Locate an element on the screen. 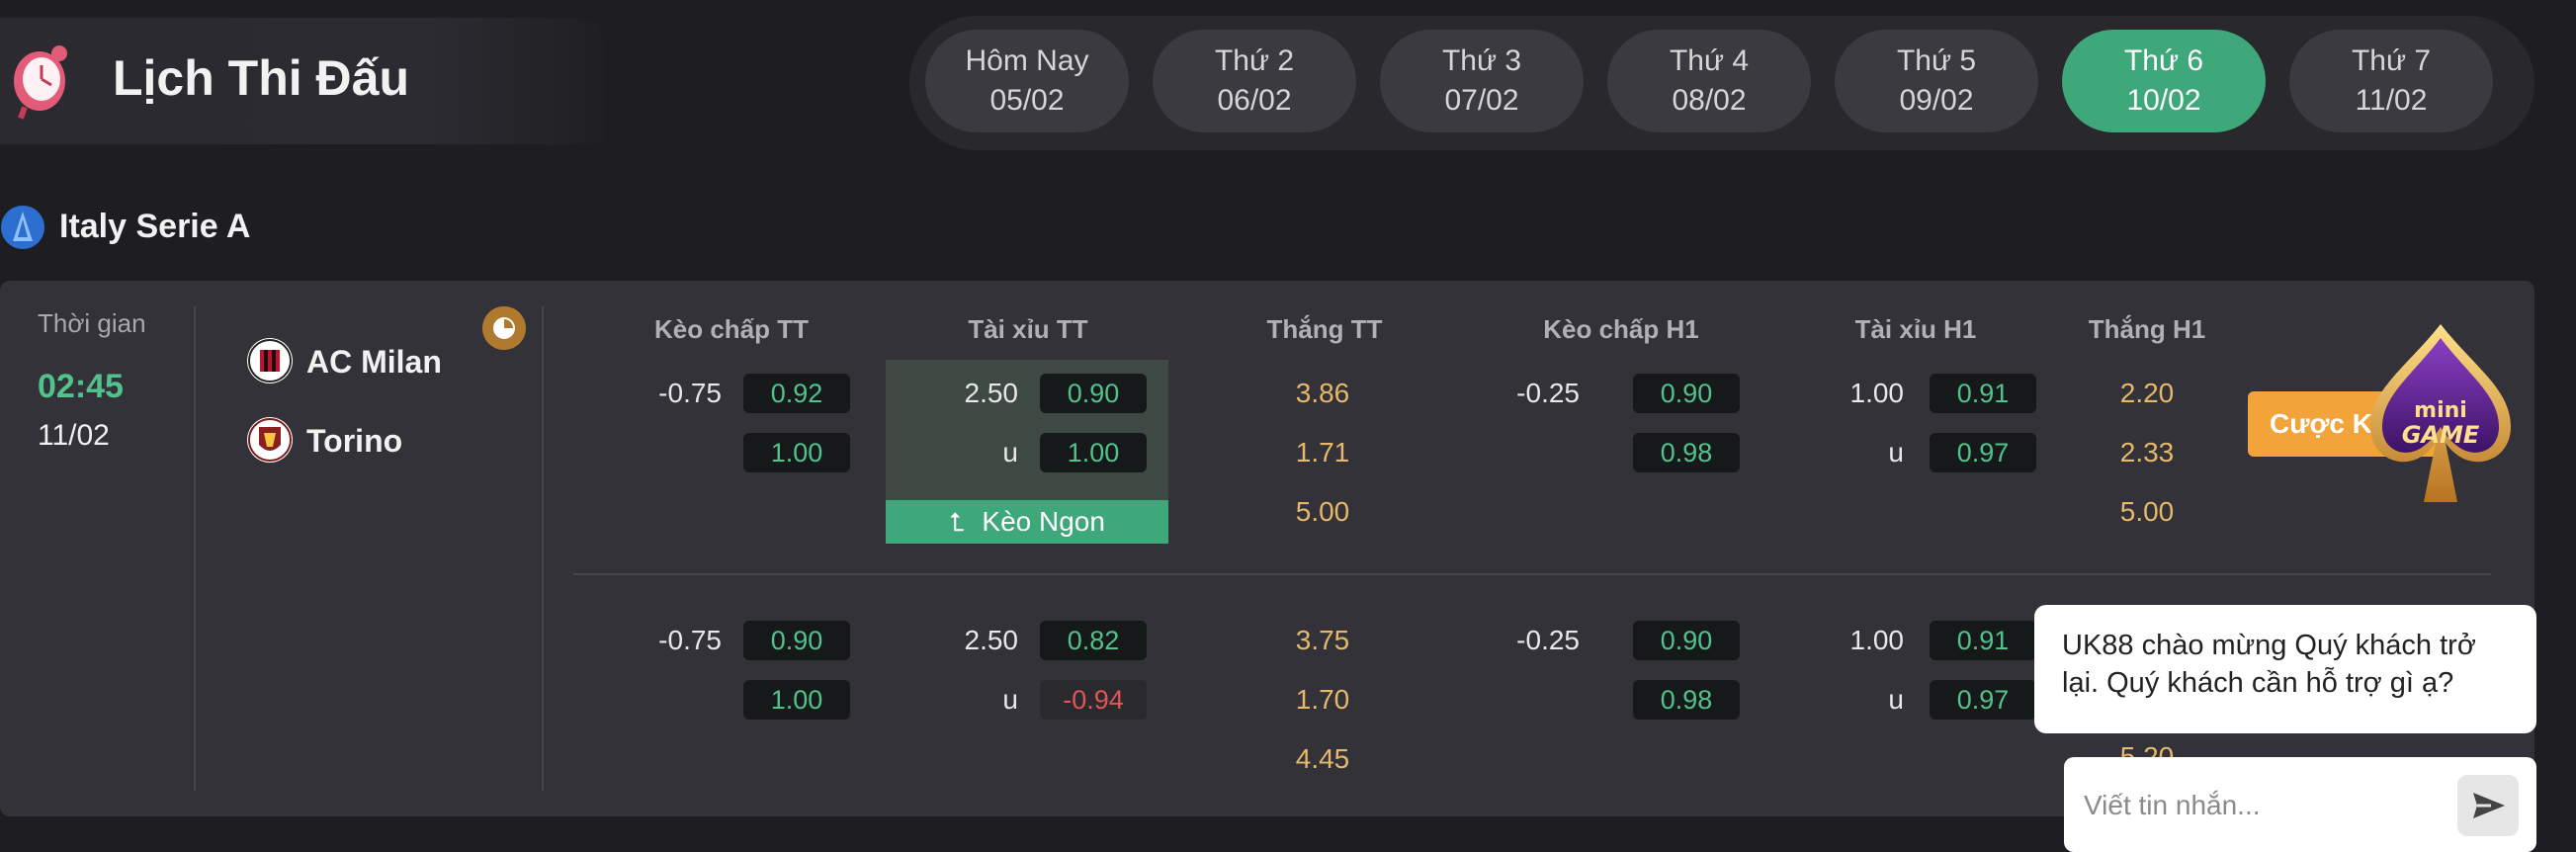 The width and height of the screenshot is (2576, 852). chat-input-box is located at coordinates (2300, 804).